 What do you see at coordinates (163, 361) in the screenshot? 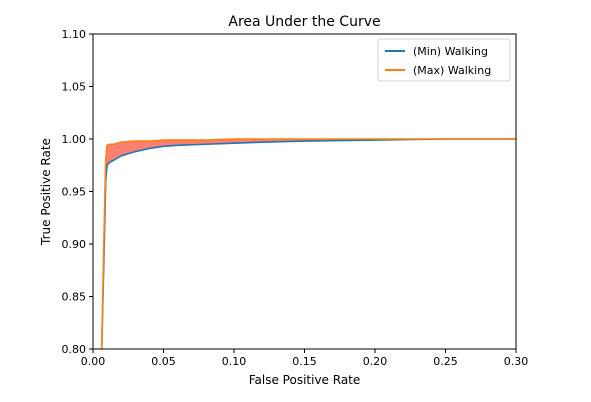
I see `x-tick-label: 0.05` at bounding box center [163, 361].